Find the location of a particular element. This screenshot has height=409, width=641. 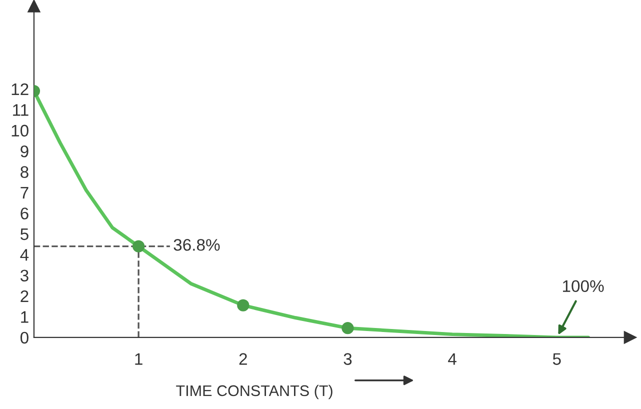

annotation: 100% is located at coordinates (583, 286).